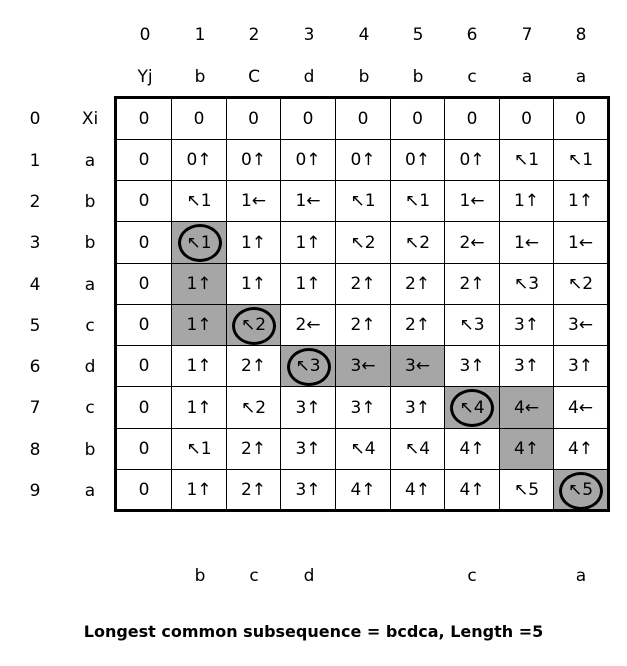 The height and width of the screenshot is (666, 627). I want to click on column-index: 8, so click(581, 35).